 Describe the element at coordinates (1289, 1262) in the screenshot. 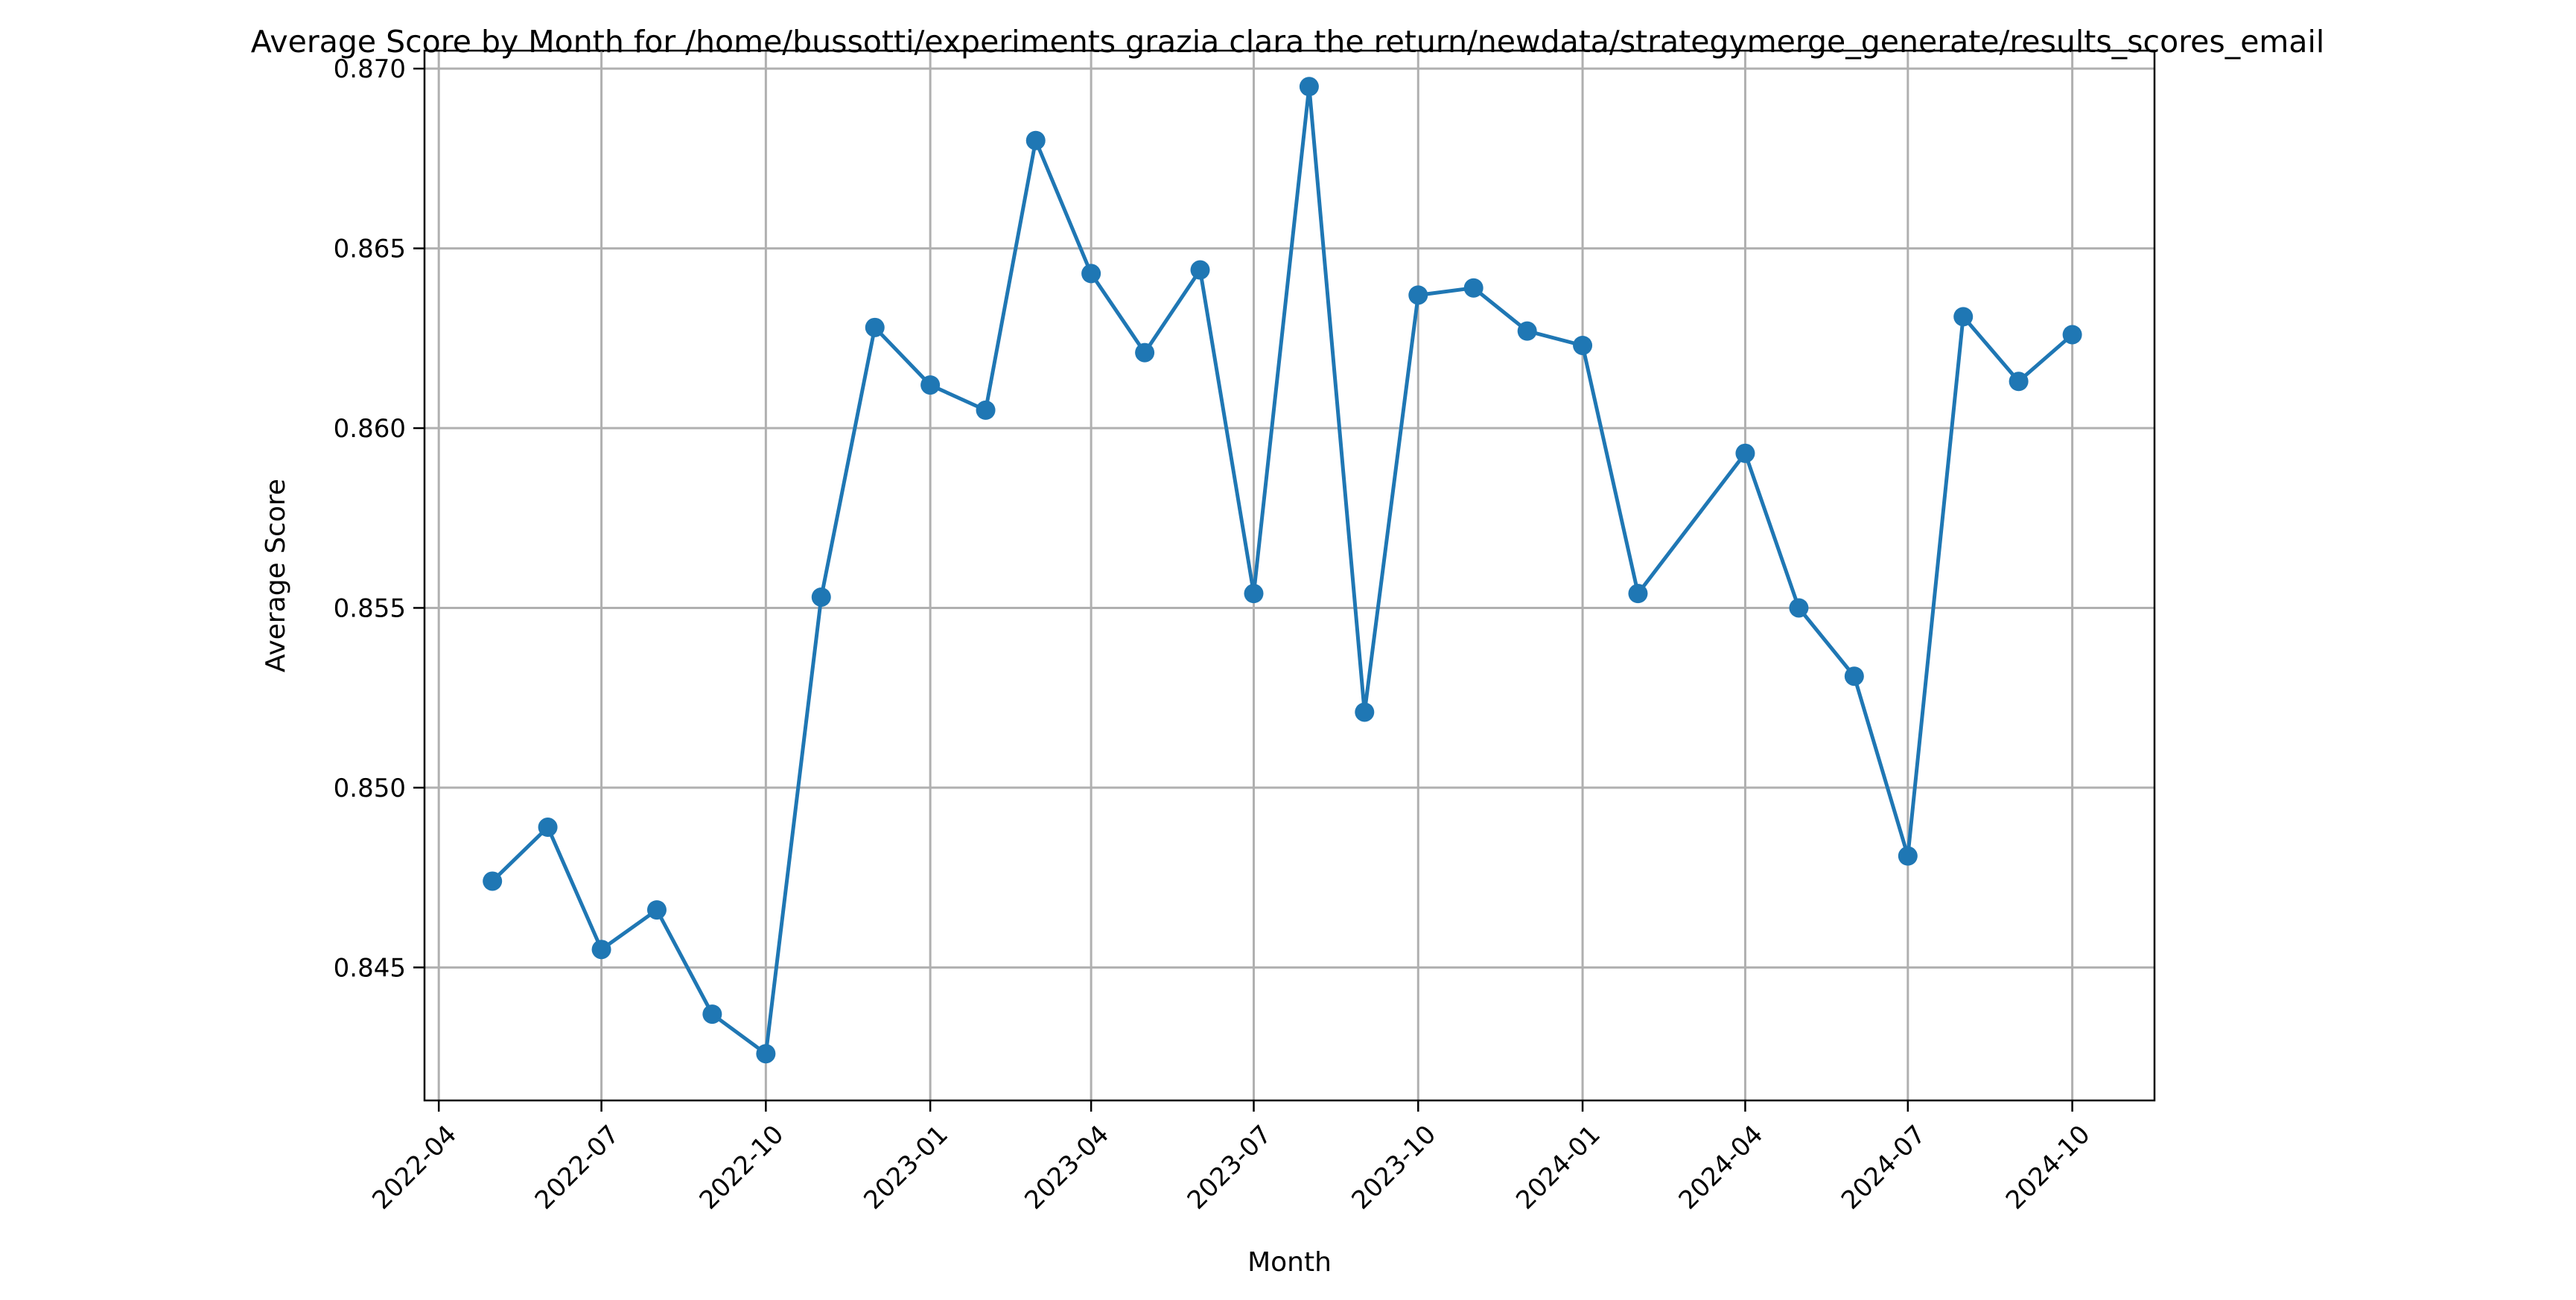

I see `x-axis-label: Month` at that location.